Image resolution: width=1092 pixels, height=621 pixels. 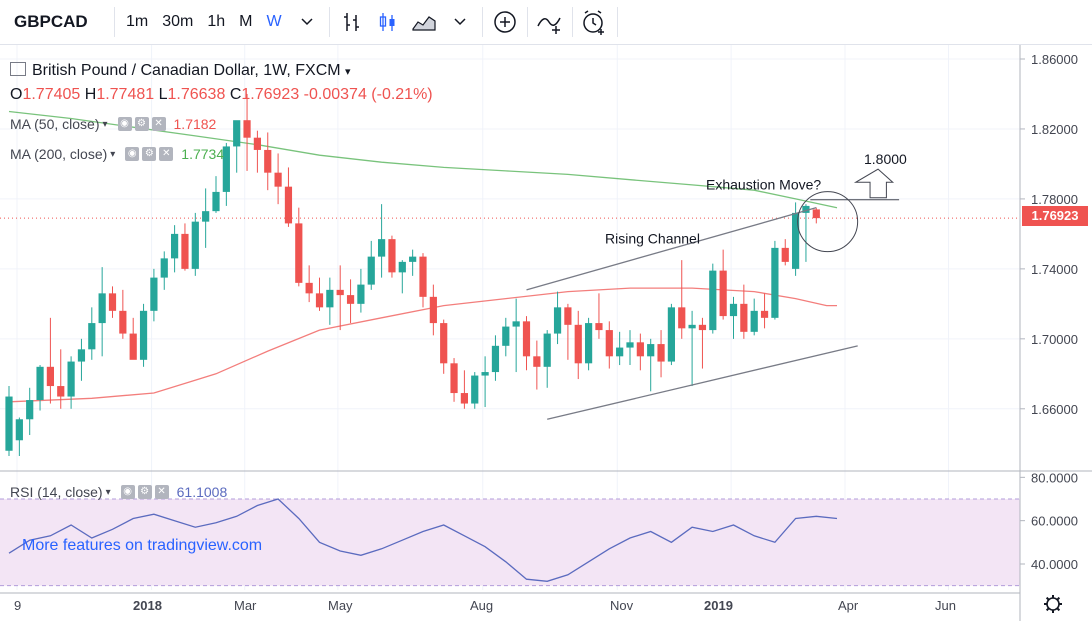 What do you see at coordinates (59, 154) in the screenshot?
I see `ma200-label: MA (200, close)` at bounding box center [59, 154].